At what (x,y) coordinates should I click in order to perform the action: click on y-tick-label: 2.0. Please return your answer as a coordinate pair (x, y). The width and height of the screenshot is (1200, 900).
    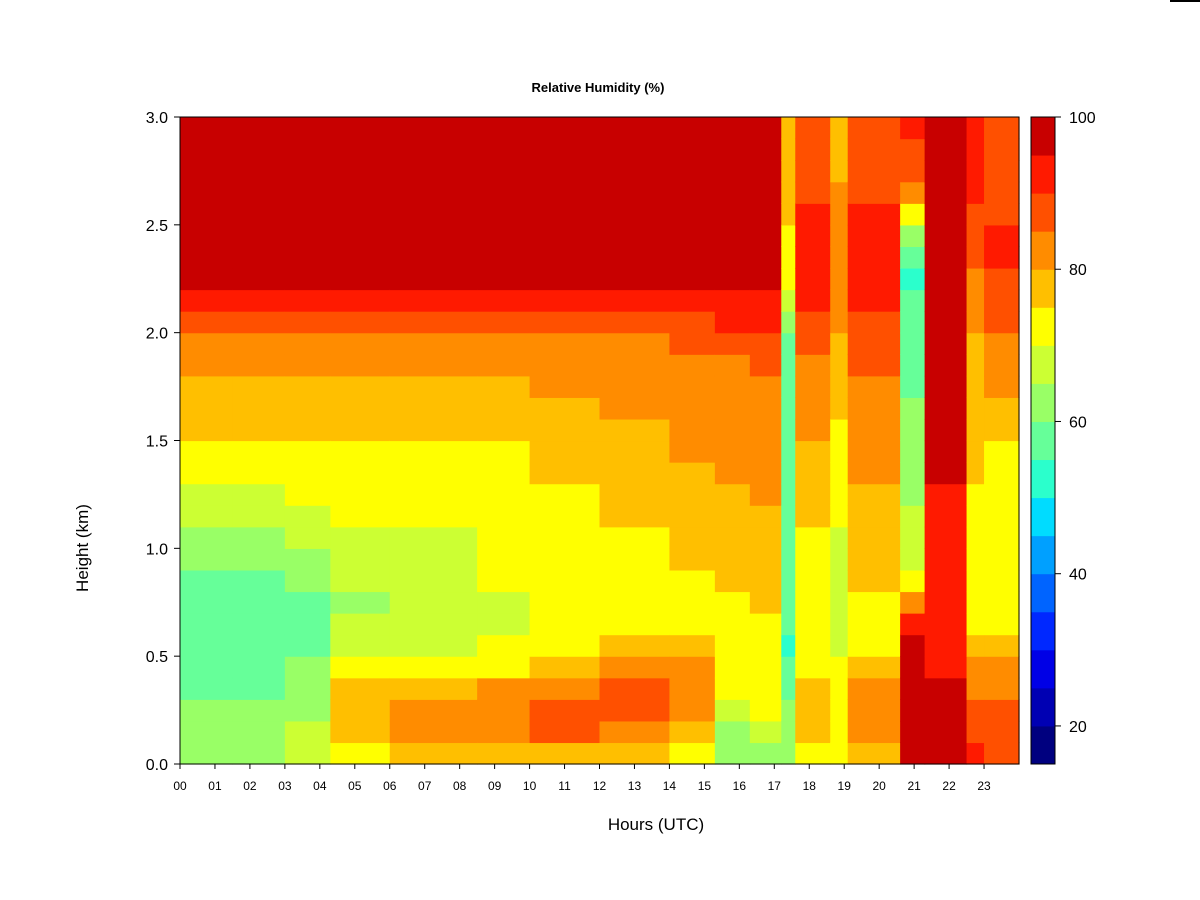
    Looking at the image, I should click on (157, 334).